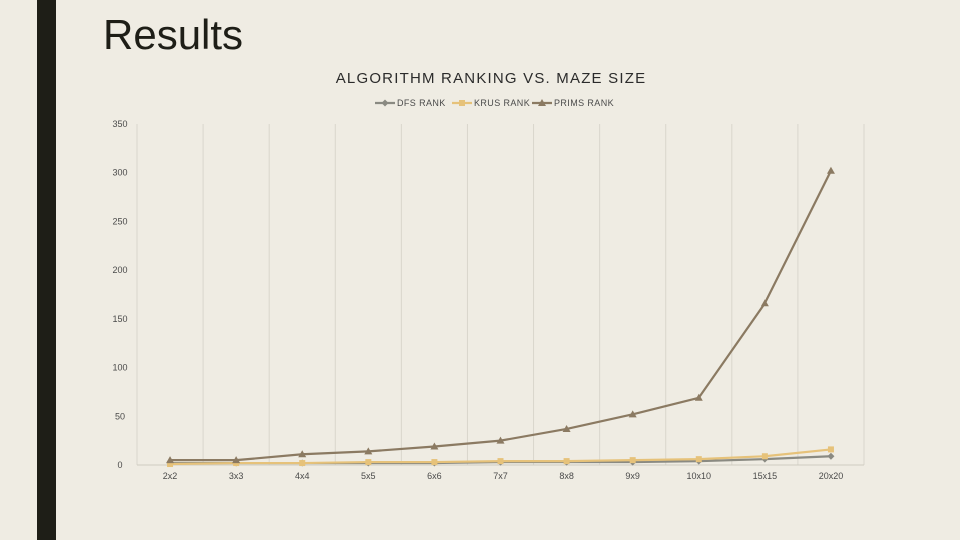 The height and width of the screenshot is (540, 960). Describe the element at coordinates (170, 476) in the screenshot. I see `x-tick-label: 2x2` at that location.